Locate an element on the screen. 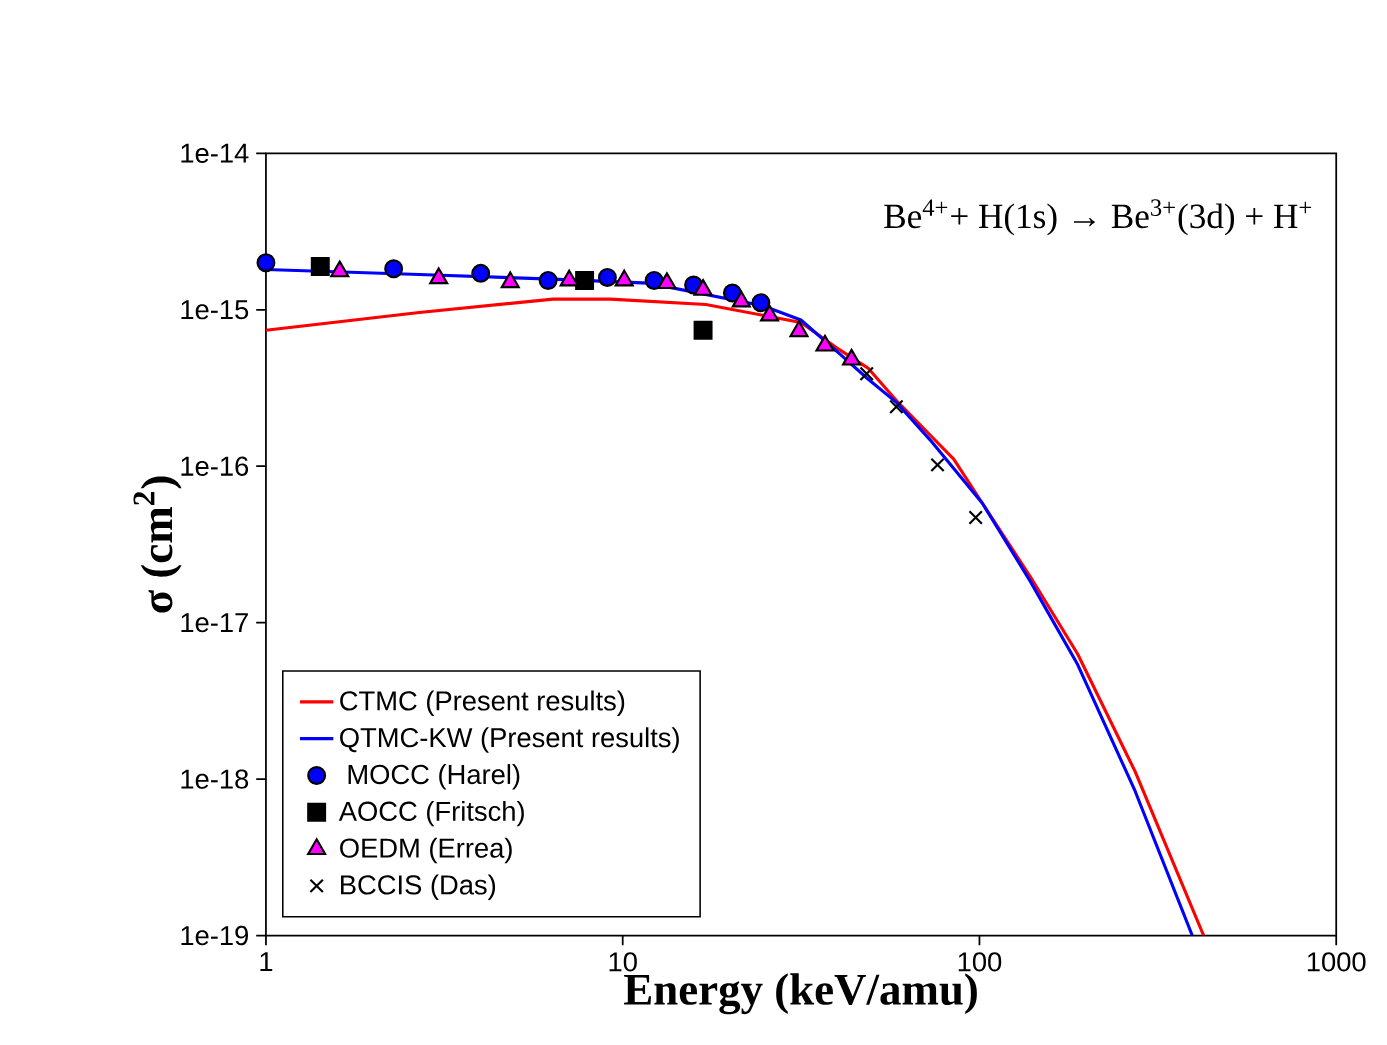  legend-label: BCCIS (Das) is located at coordinates (418, 887).